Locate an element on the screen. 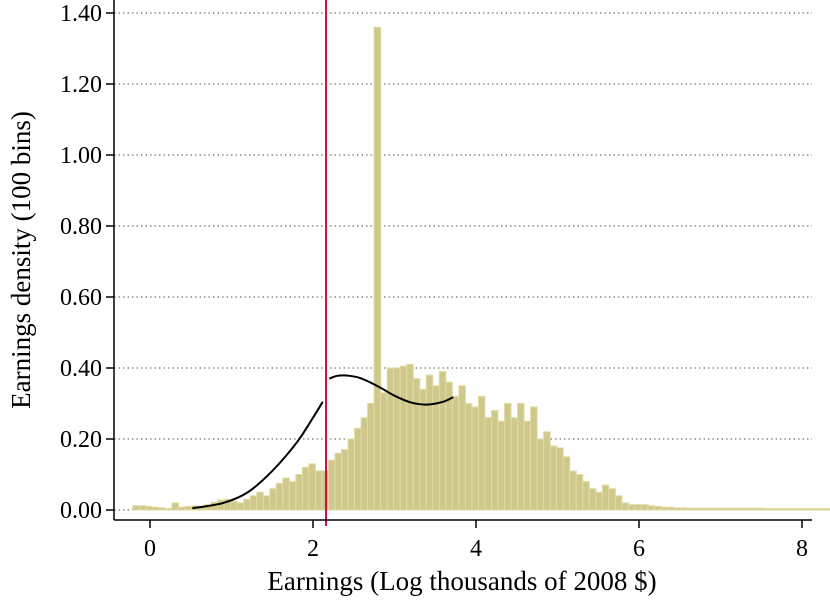  y-tick-label: 0.60 is located at coordinates (81, 298).